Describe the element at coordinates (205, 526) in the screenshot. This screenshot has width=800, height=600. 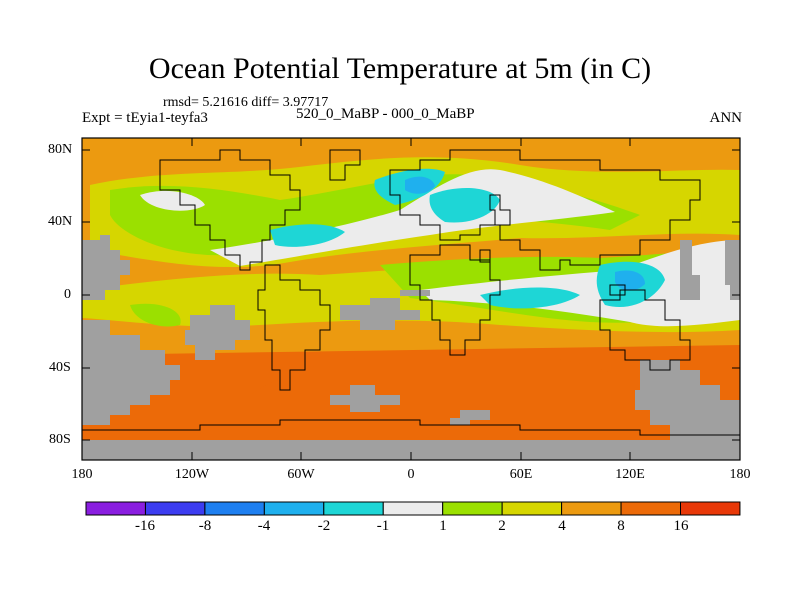
I see `colorbar-label-1: -8` at that location.